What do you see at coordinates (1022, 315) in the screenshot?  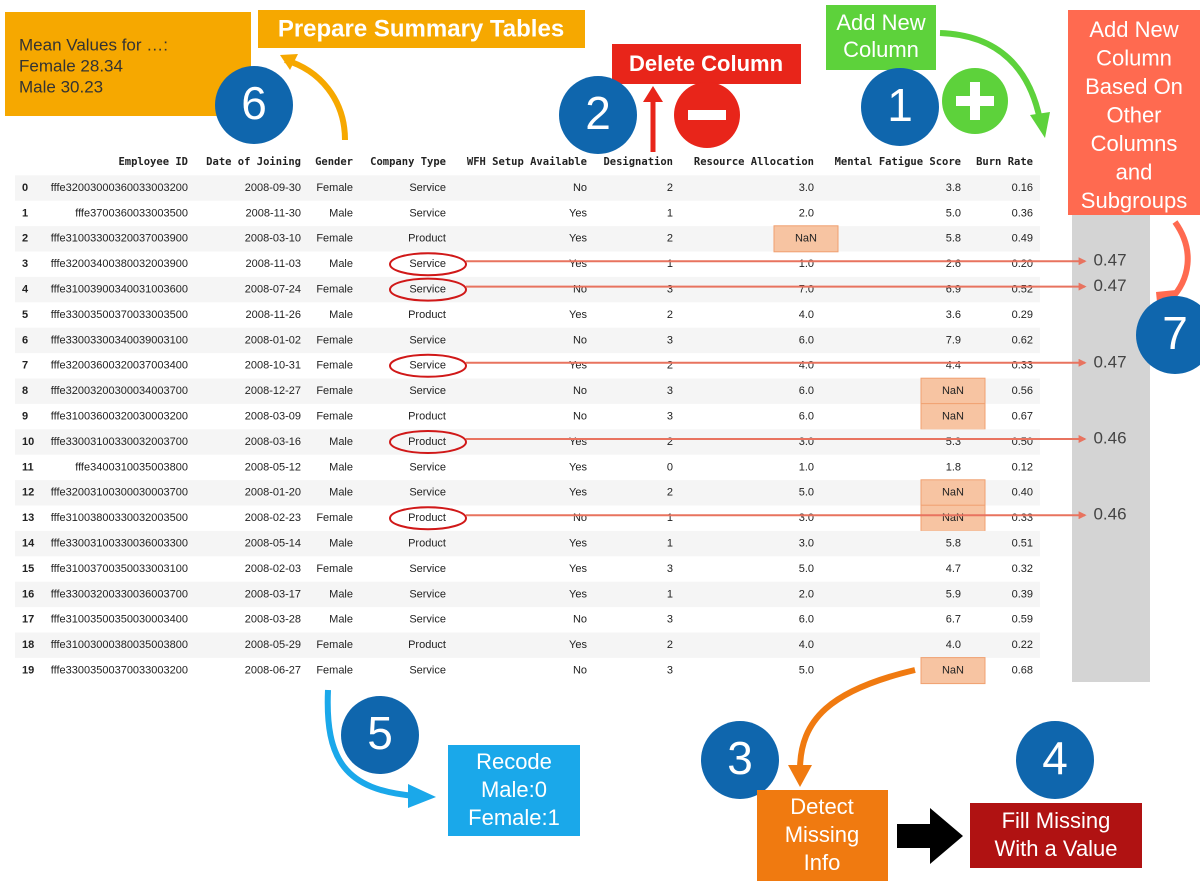 I see `cell: 0.29` at bounding box center [1022, 315].